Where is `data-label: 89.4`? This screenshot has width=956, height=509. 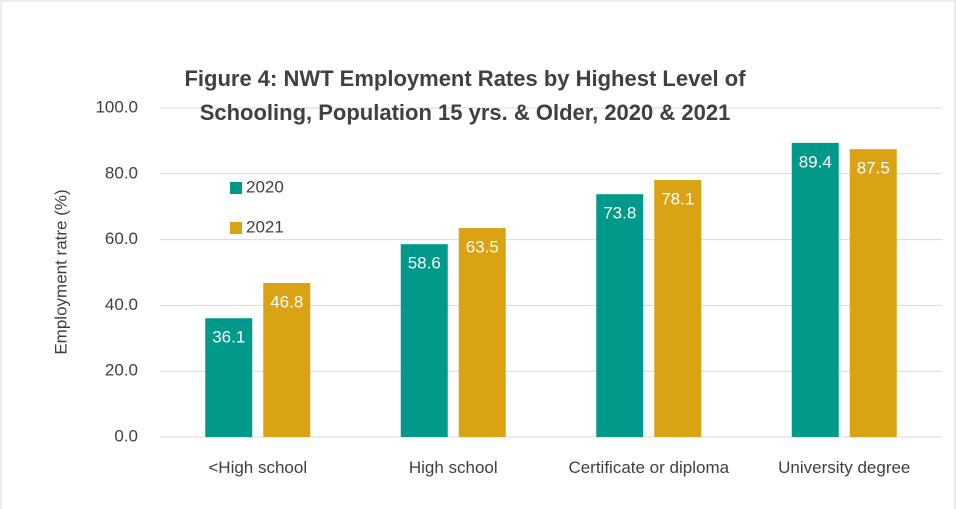 data-label: 89.4 is located at coordinates (815, 161).